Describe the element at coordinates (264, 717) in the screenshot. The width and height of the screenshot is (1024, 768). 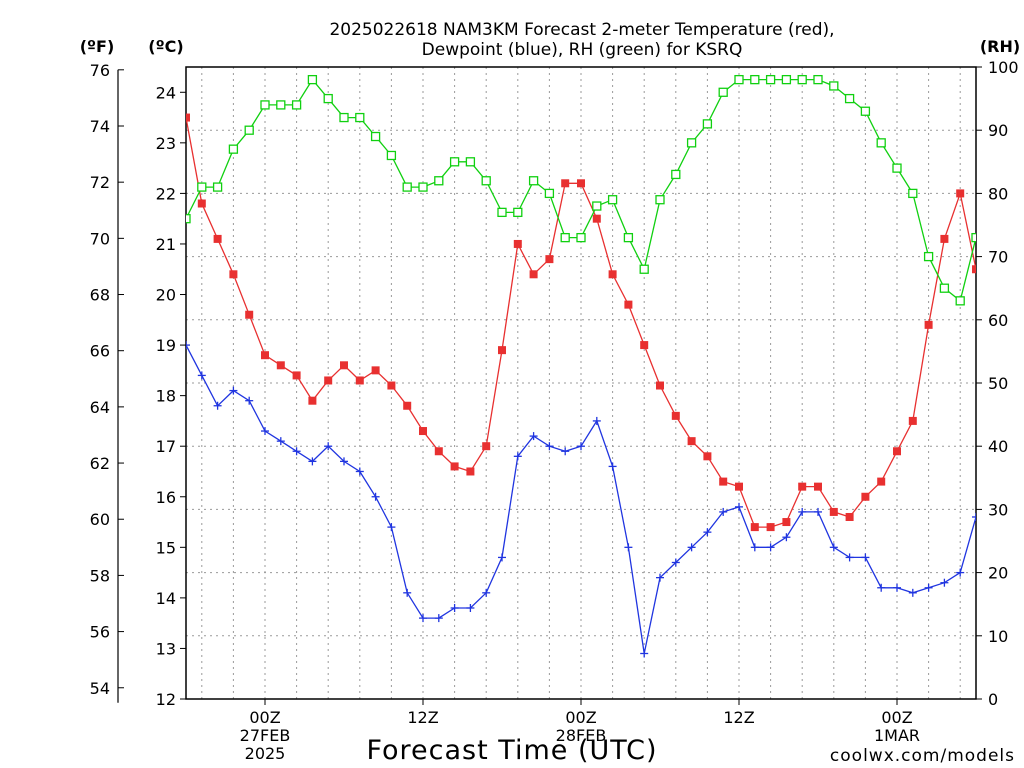
I see `x-tick-label: 00Z` at that location.